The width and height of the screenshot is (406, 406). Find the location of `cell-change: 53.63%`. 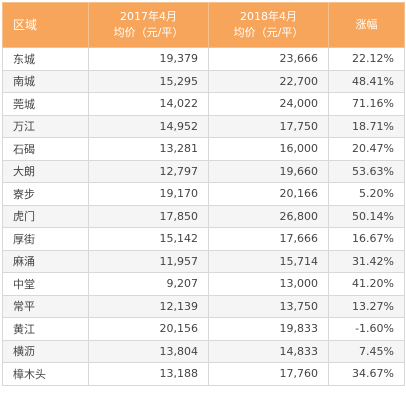

cell-change: 53.63% is located at coordinates (366, 171).